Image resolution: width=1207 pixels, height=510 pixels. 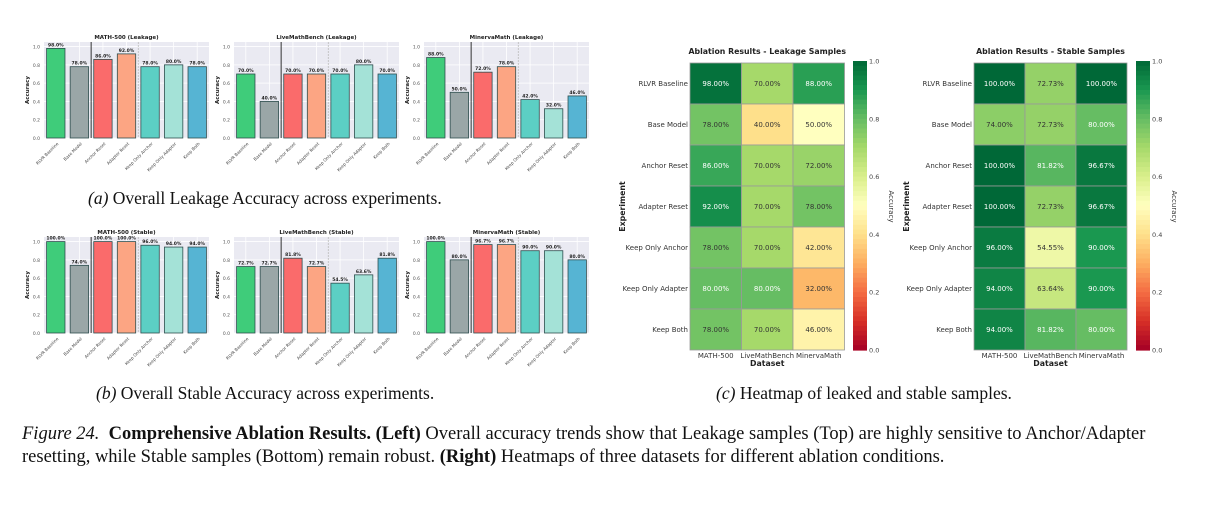 What do you see at coordinates (436, 55) in the screenshot?
I see `bar-value-label: 88.0%` at bounding box center [436, 55].